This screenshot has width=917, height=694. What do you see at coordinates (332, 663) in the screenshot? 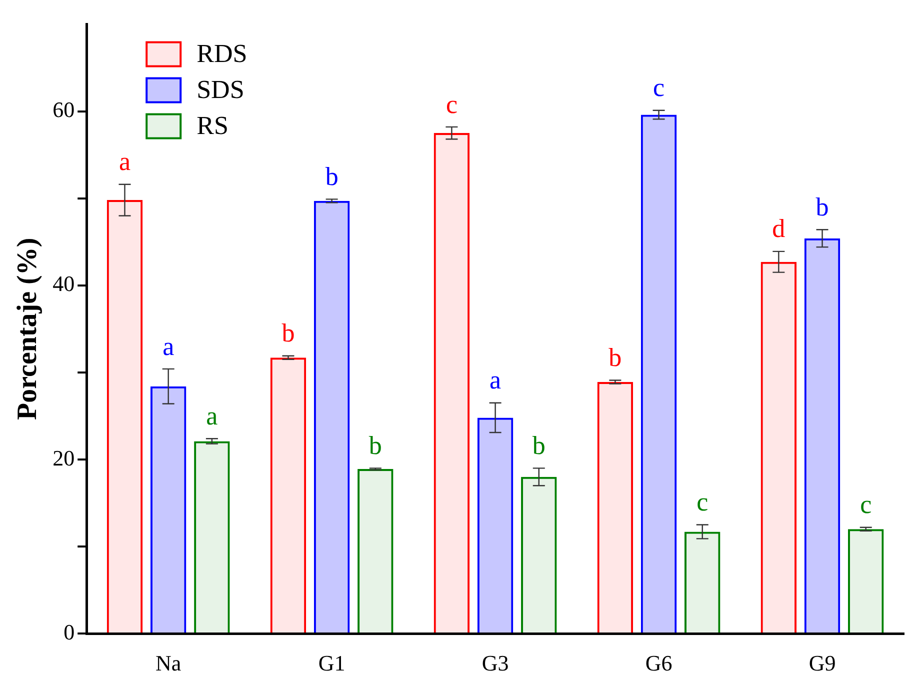
I see `x-tick-label: G1` at bounding box center [332, 663].